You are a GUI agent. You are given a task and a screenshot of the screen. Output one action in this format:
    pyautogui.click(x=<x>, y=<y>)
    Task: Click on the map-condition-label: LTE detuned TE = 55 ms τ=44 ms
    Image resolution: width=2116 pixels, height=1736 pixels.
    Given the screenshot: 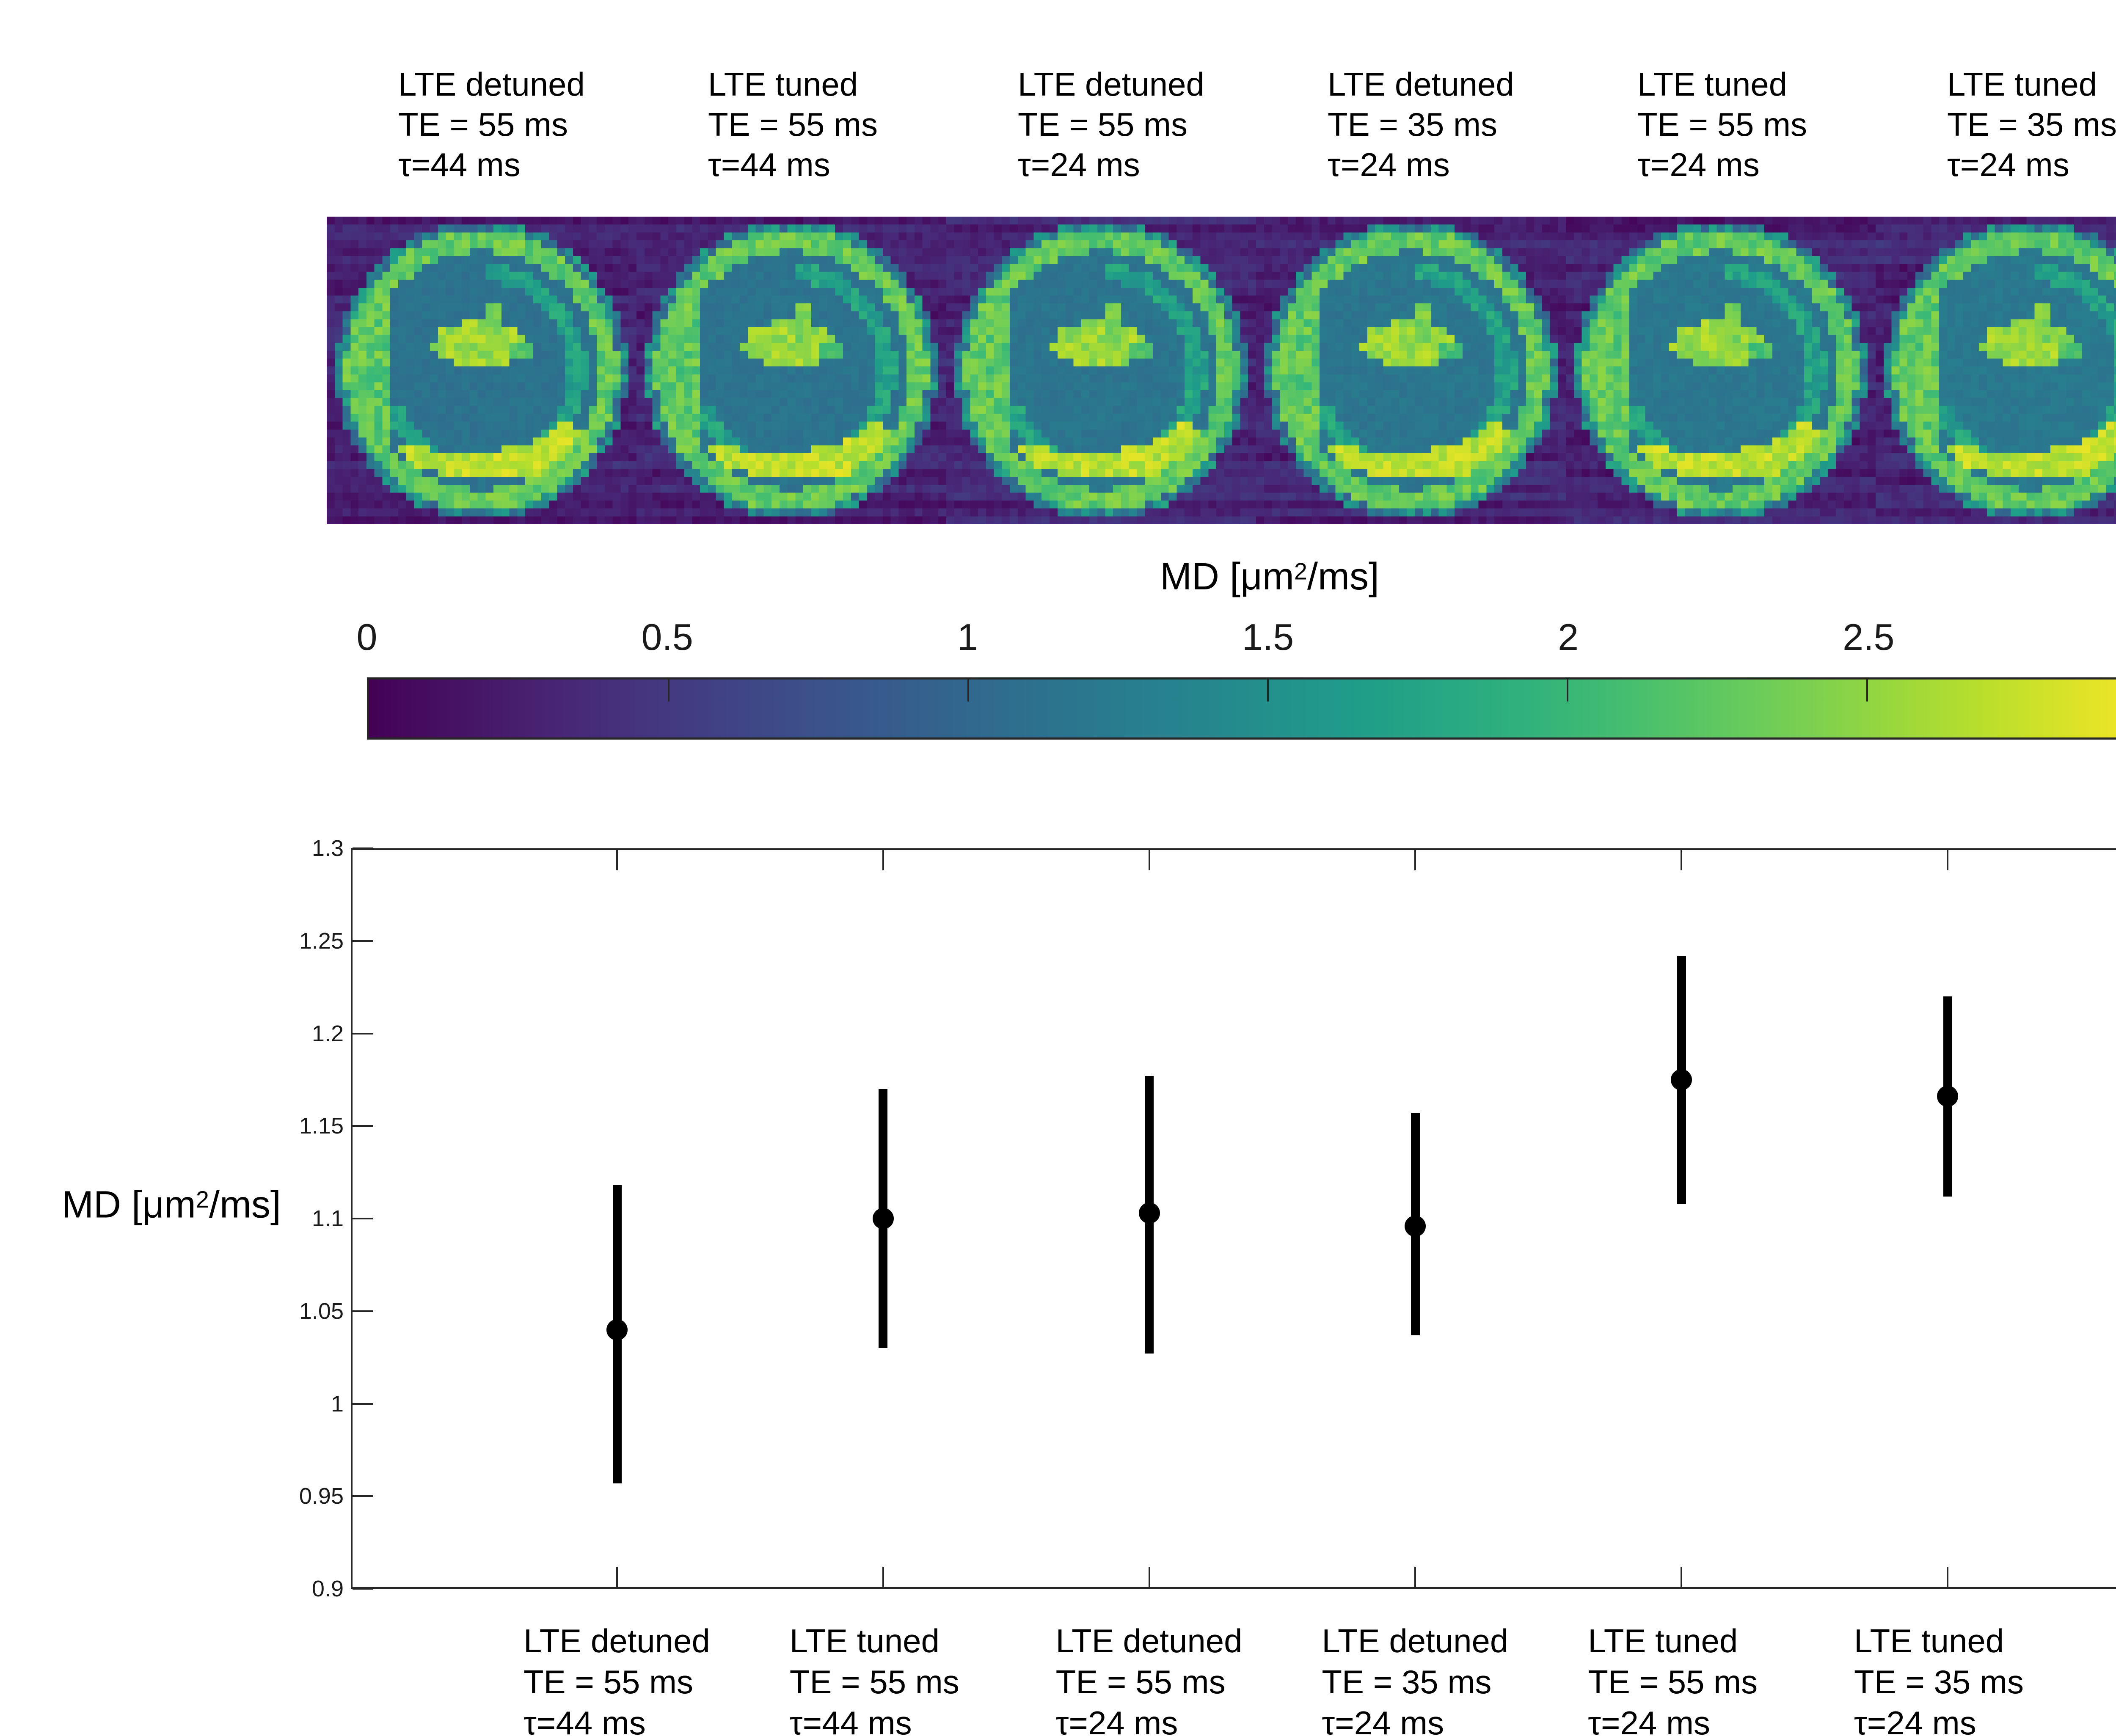 What is the action you would take?
    pyautogui.click(x=492, y=124)
    